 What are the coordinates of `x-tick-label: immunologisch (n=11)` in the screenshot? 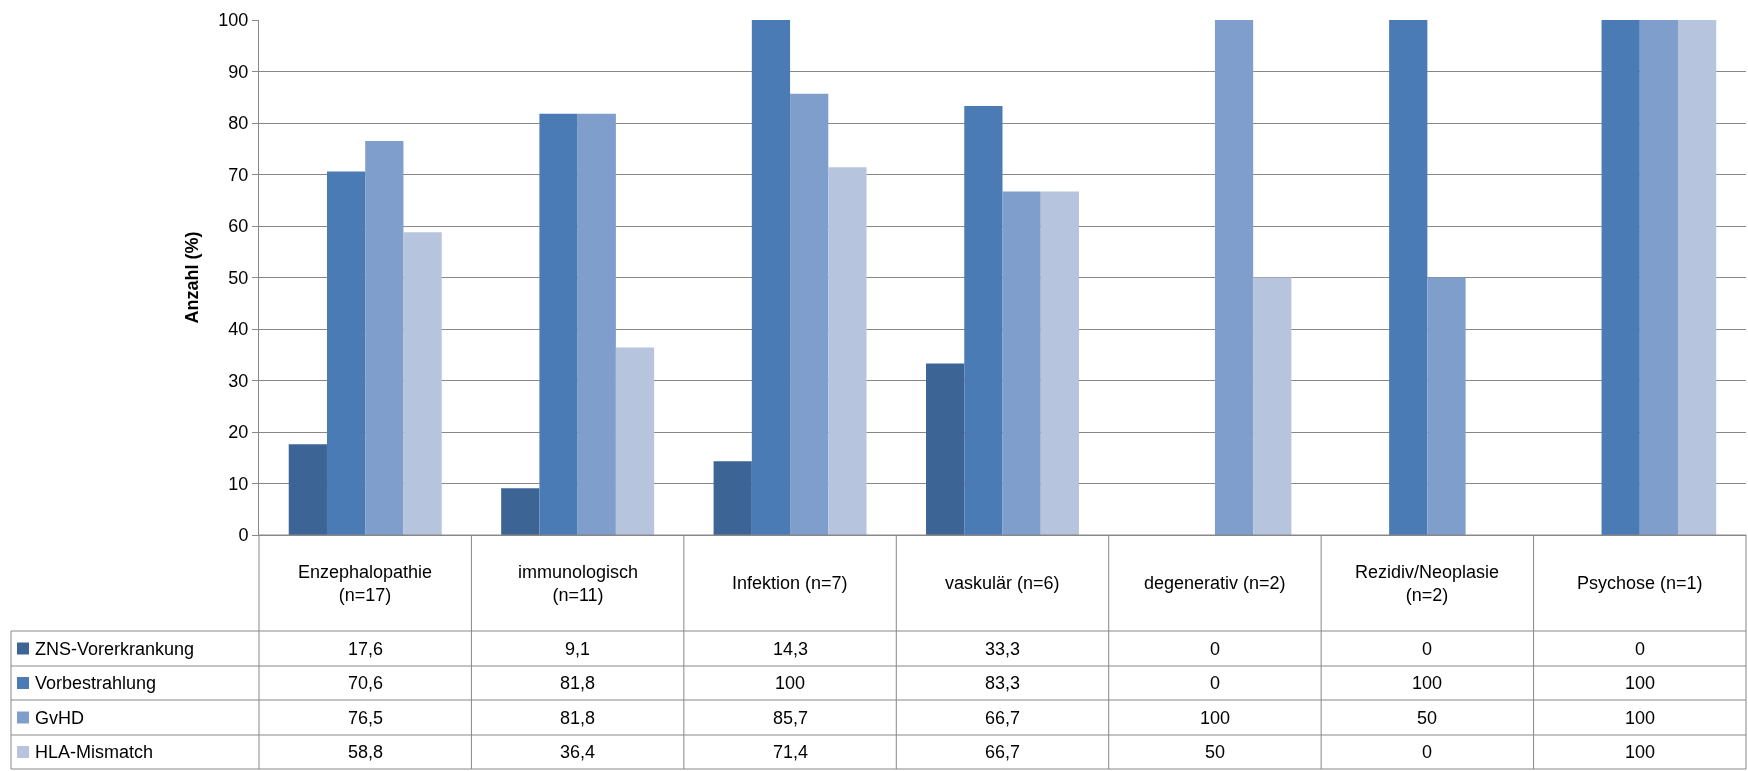 It's located at (578, 584).